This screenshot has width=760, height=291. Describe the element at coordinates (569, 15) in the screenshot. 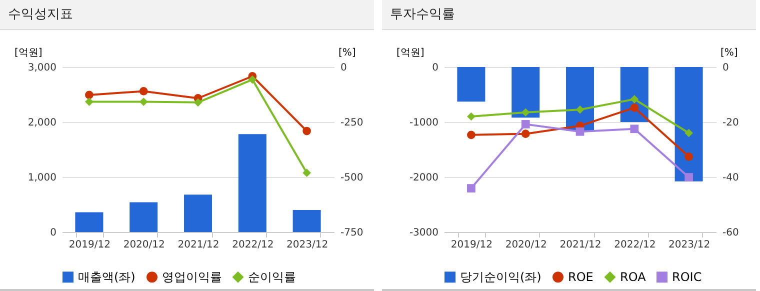

I see `chart-title: 투자수익률` at that location.